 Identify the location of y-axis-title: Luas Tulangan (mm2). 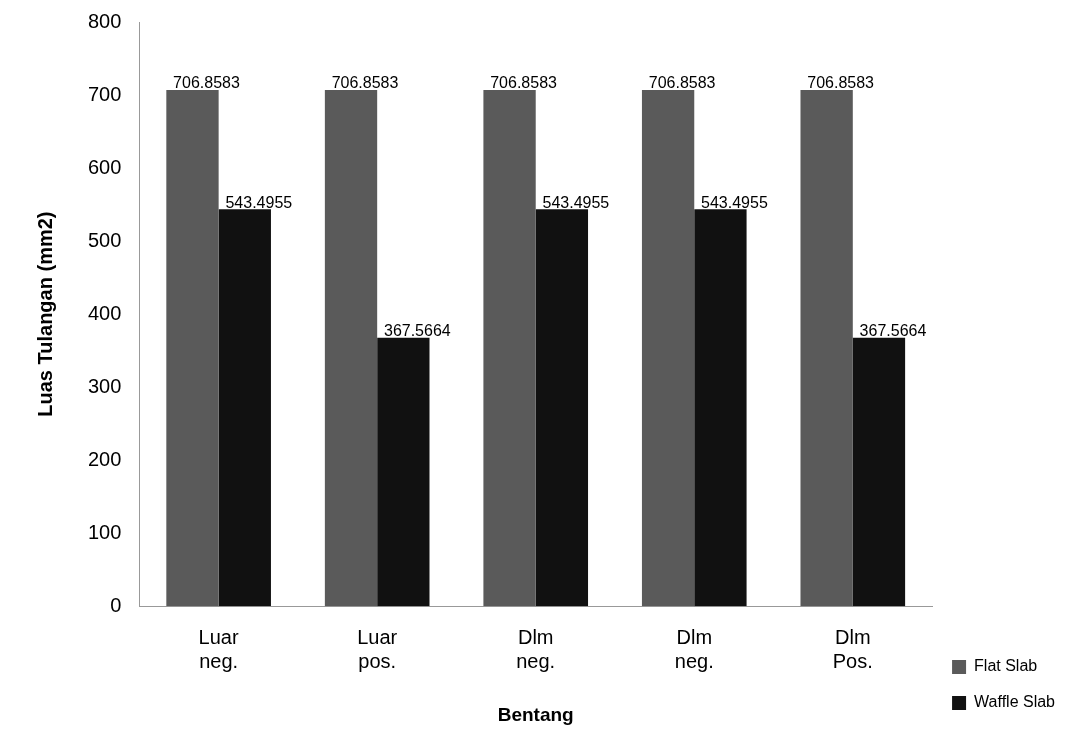
(44, 314).